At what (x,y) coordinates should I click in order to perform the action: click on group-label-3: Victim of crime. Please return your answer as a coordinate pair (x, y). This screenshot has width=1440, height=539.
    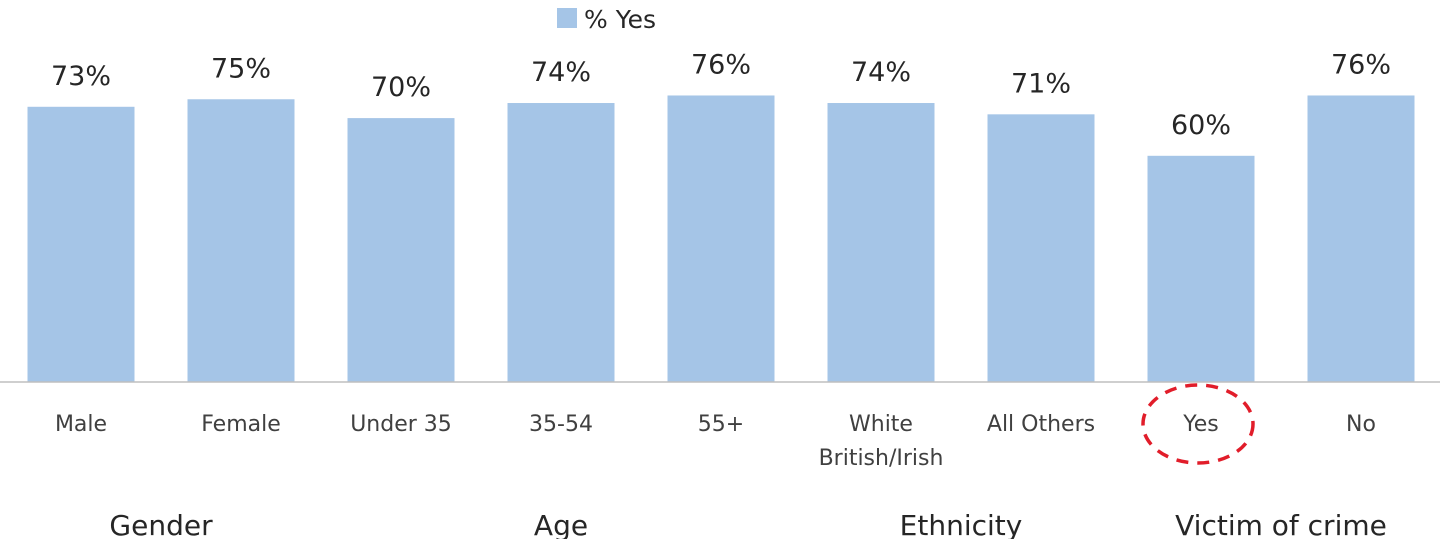
    Looking at the image, I should click on (1281, 524).